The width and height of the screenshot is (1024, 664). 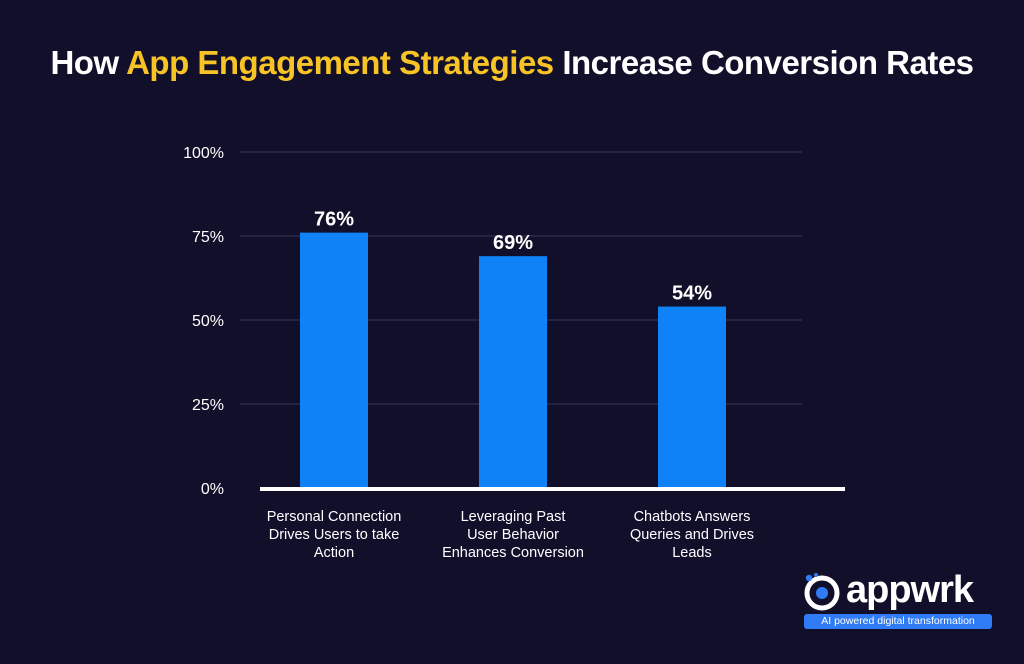 I want to click on x-axis-line, so click(x=552, y=489).